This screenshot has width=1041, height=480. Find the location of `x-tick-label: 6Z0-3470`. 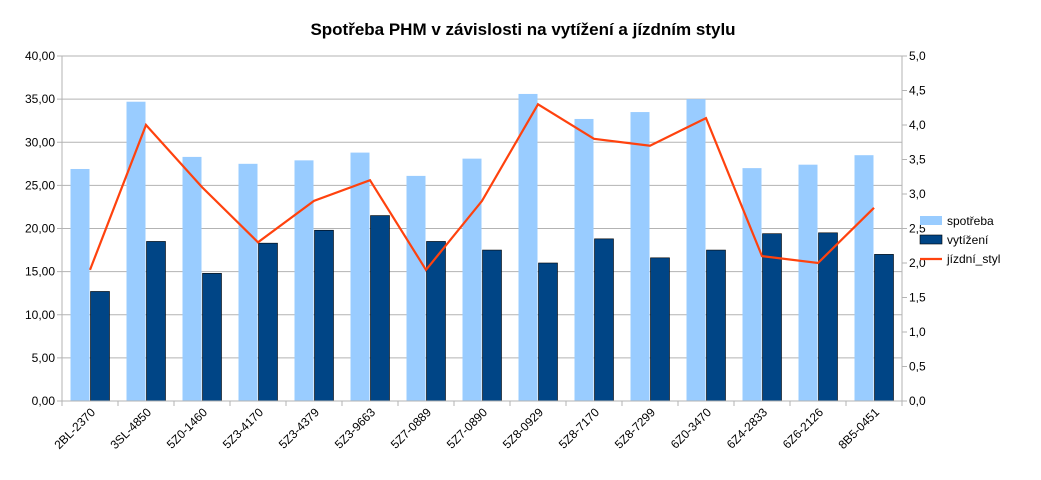

x-tick-label: 6Z0-3470 is located at coordinates (691, 428).